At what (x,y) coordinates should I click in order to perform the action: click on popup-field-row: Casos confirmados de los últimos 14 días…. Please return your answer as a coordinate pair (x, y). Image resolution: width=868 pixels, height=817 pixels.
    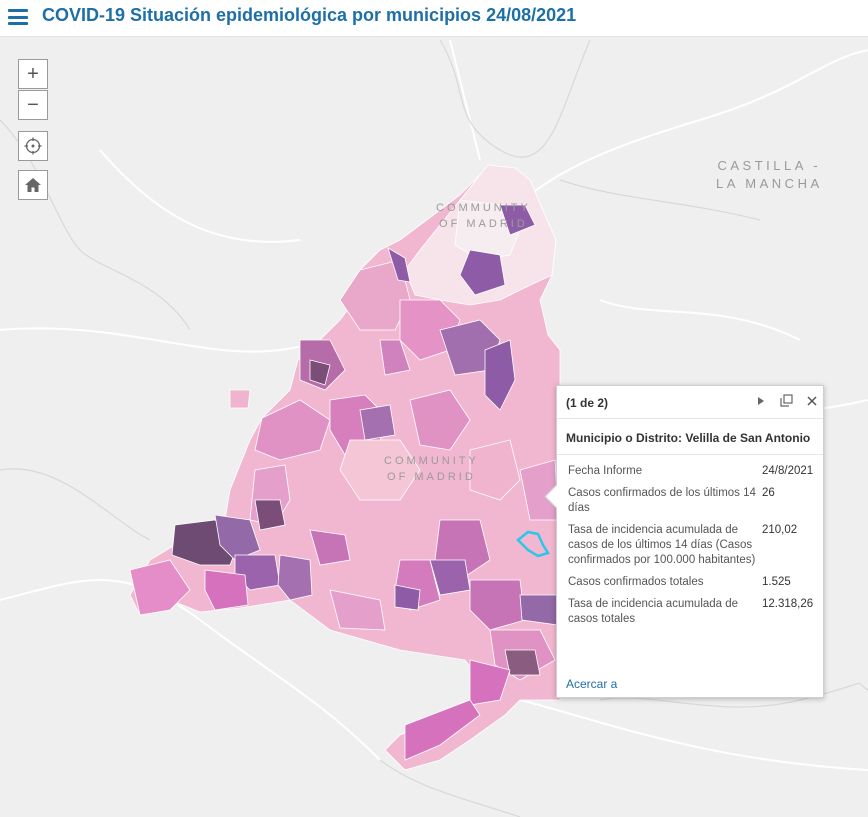
    Looking at the image, I should click on (690, 501).